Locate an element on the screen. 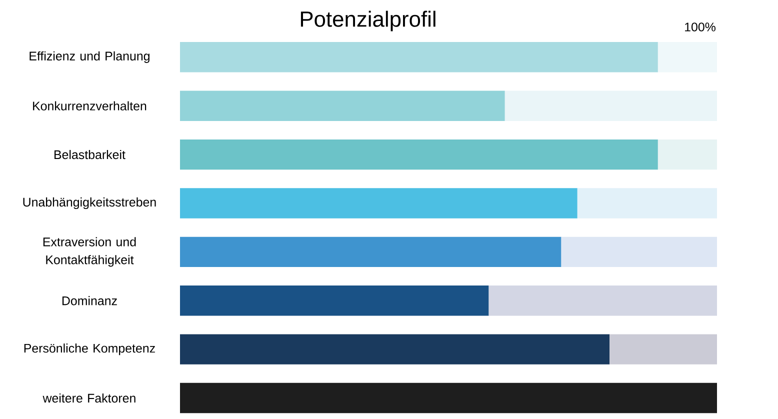  chart-title: Potenzialprofil is located at coordinates (368, 21).